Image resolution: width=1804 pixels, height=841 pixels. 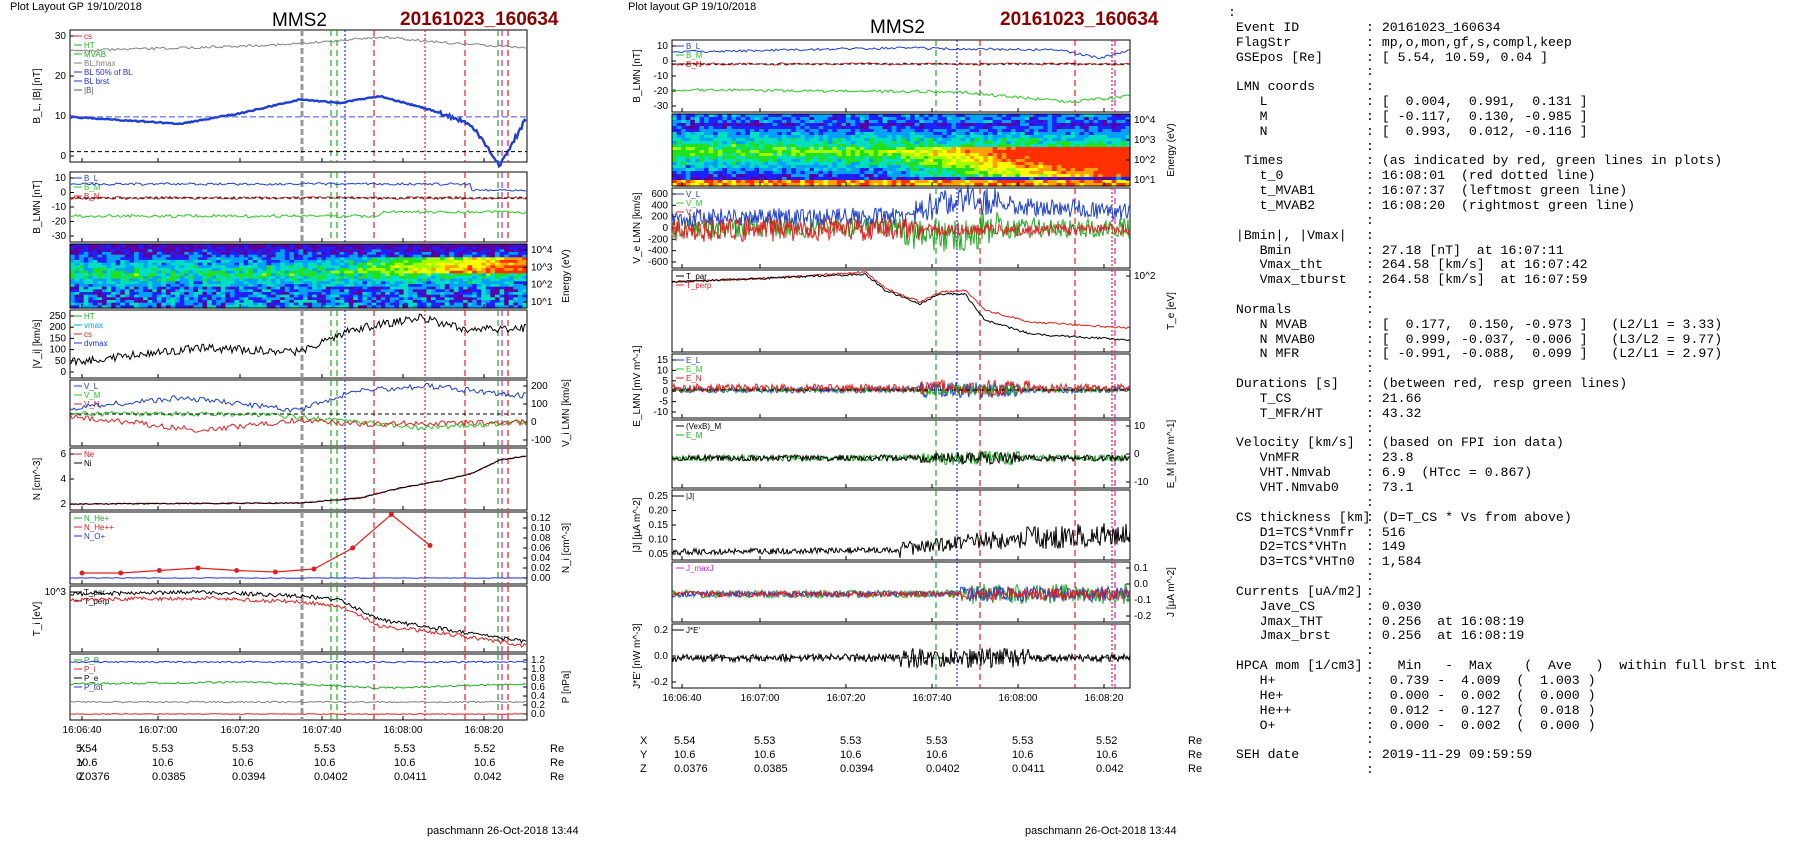 What do you see at coordinates (92, 395) in the screenshot?
I see `legend-vlmn-label: V_M` at bounding box center [92, 395].